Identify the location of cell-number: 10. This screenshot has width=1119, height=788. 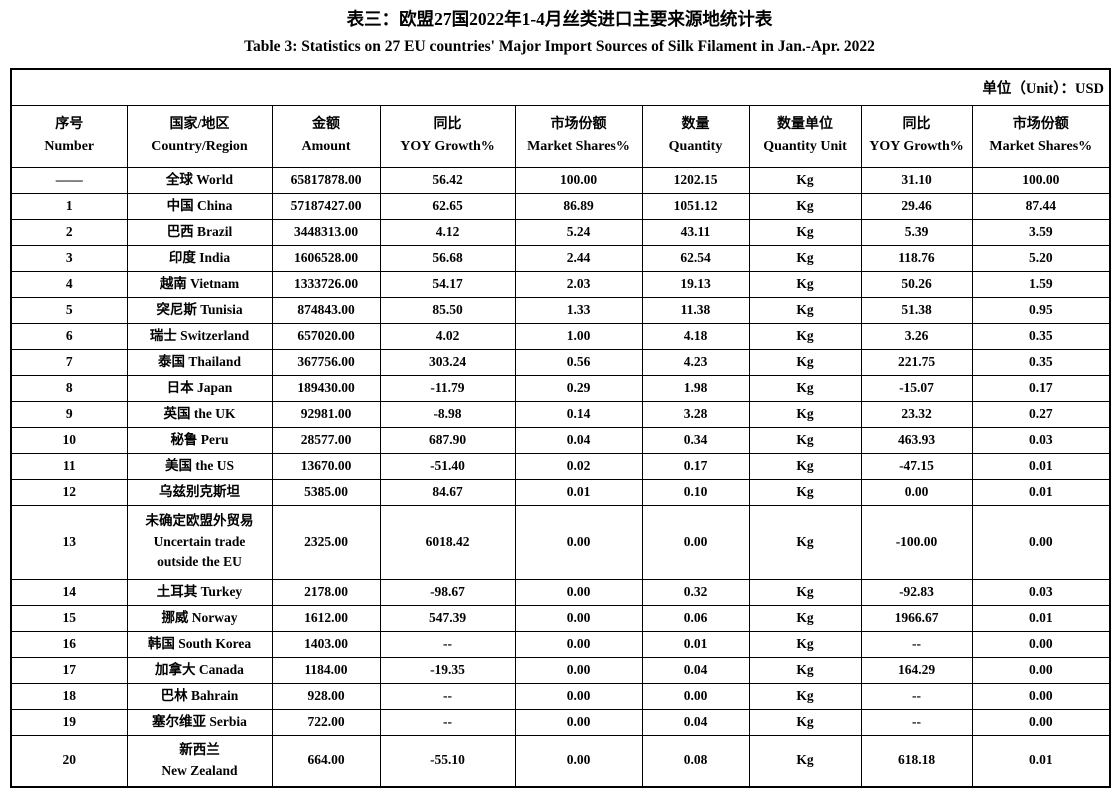
(69, 440).